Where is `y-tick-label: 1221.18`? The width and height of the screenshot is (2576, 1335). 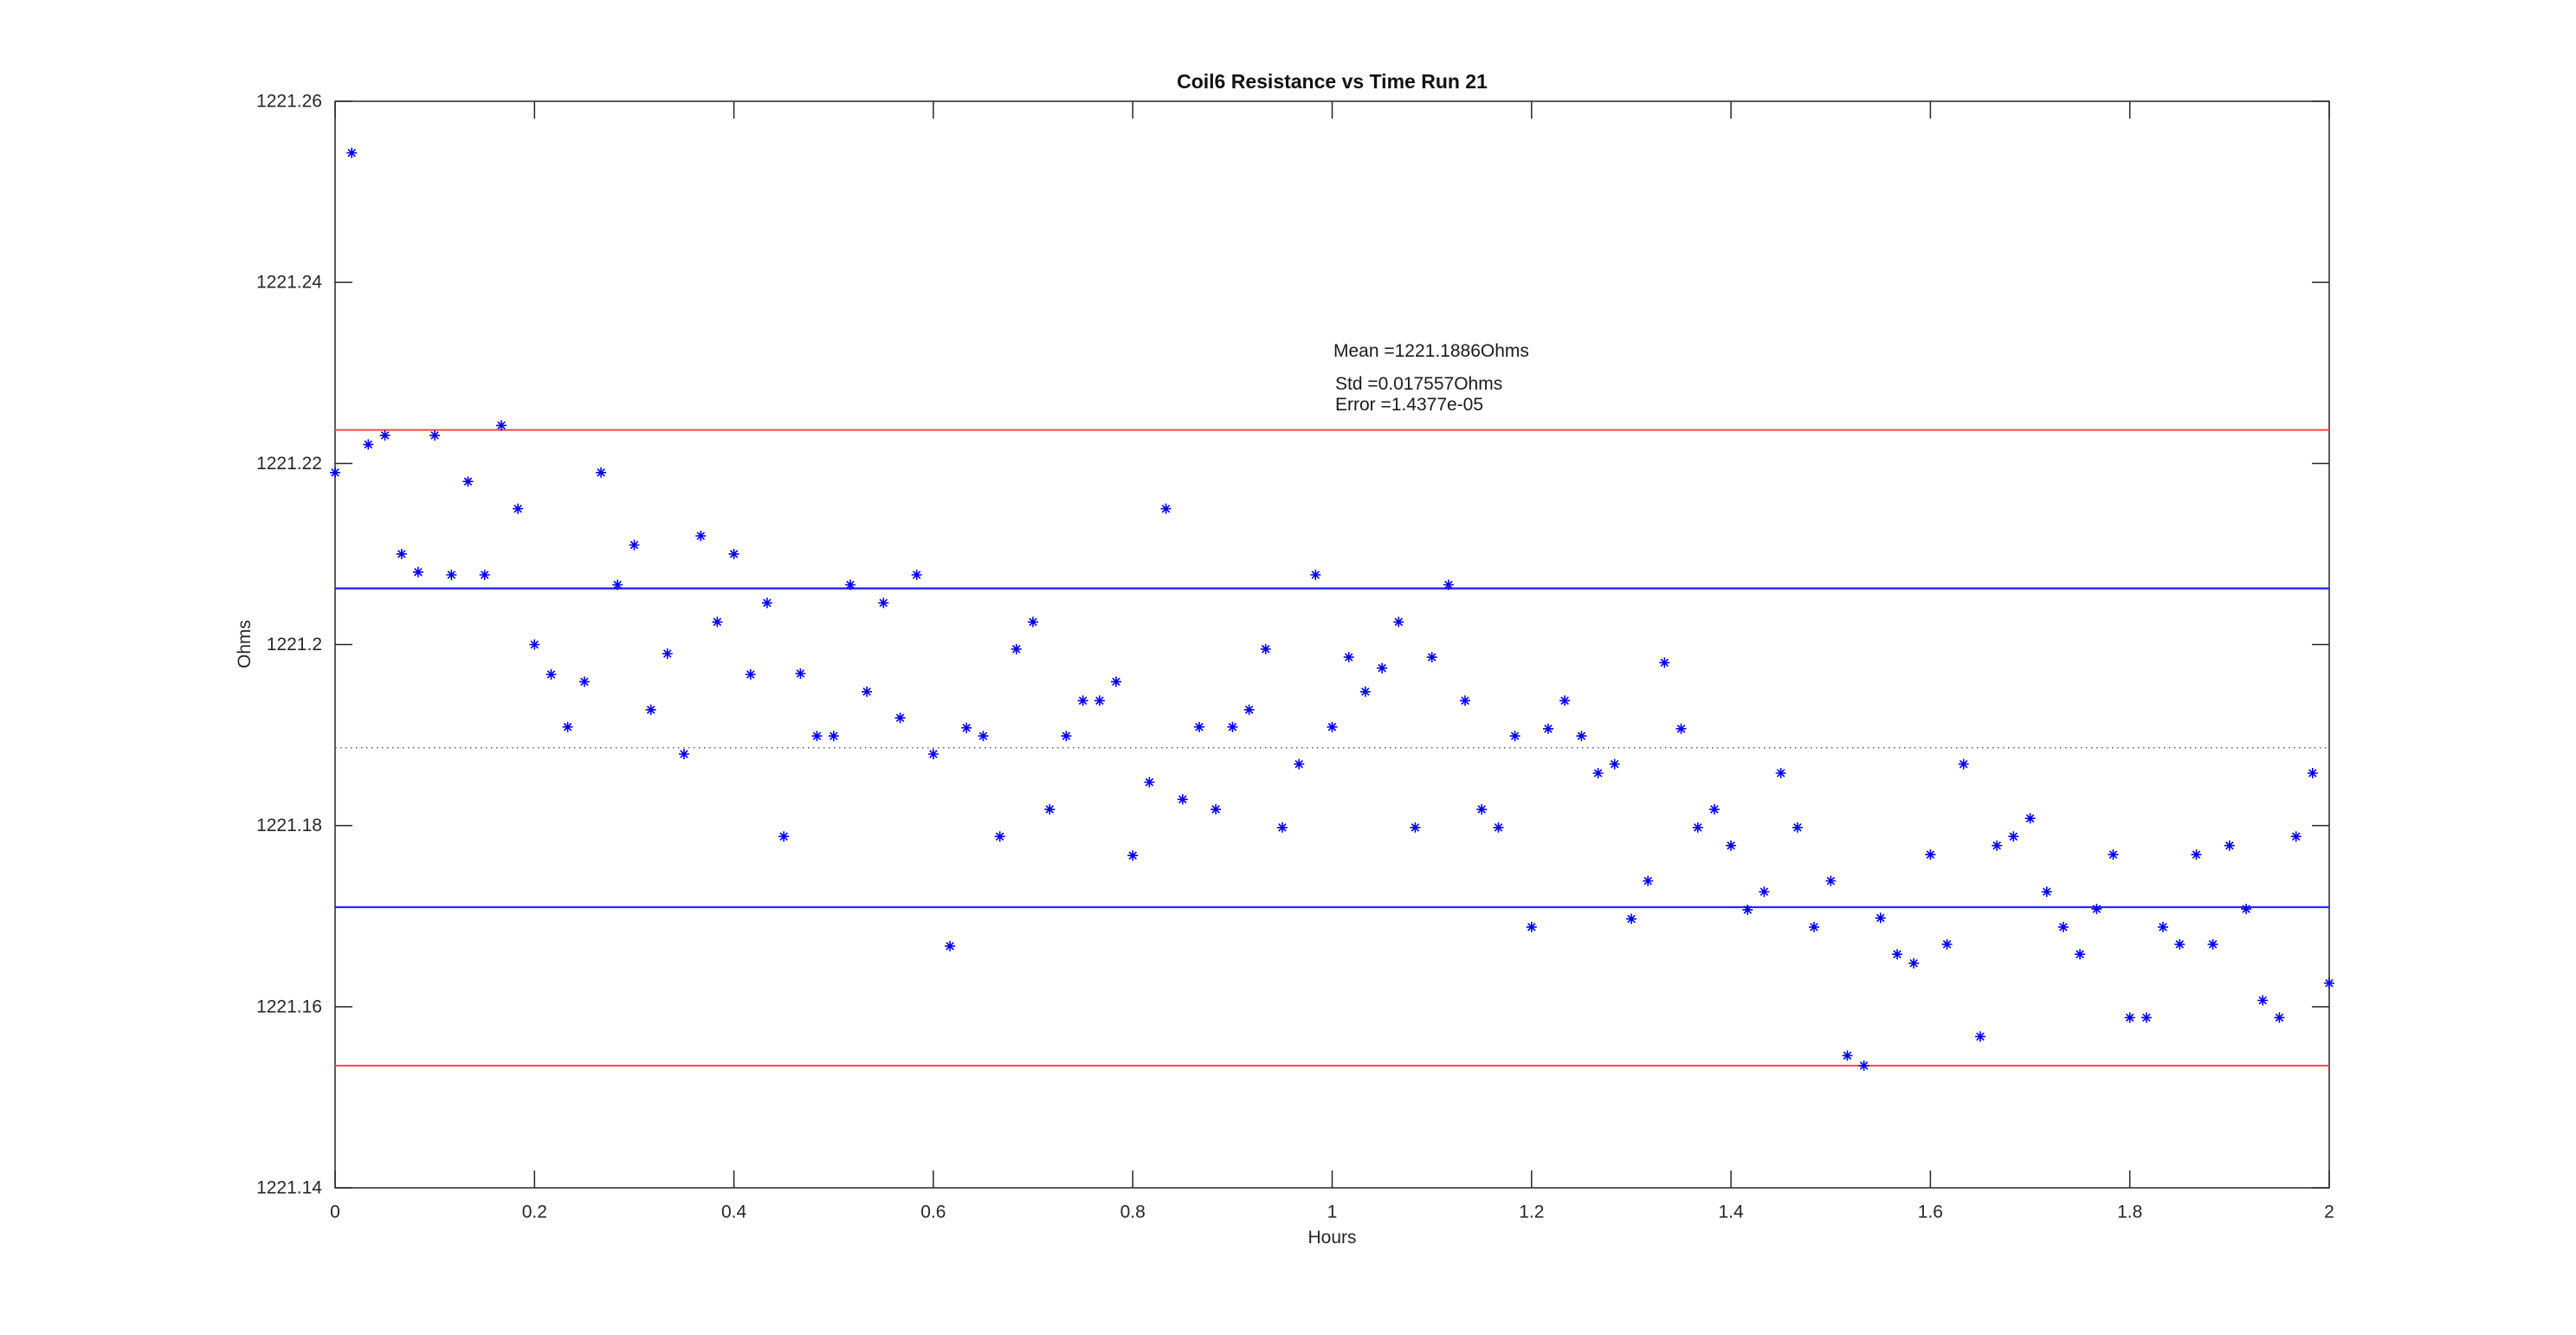
y-tick-label: 1221.18 is located at coordinates (289, 826).